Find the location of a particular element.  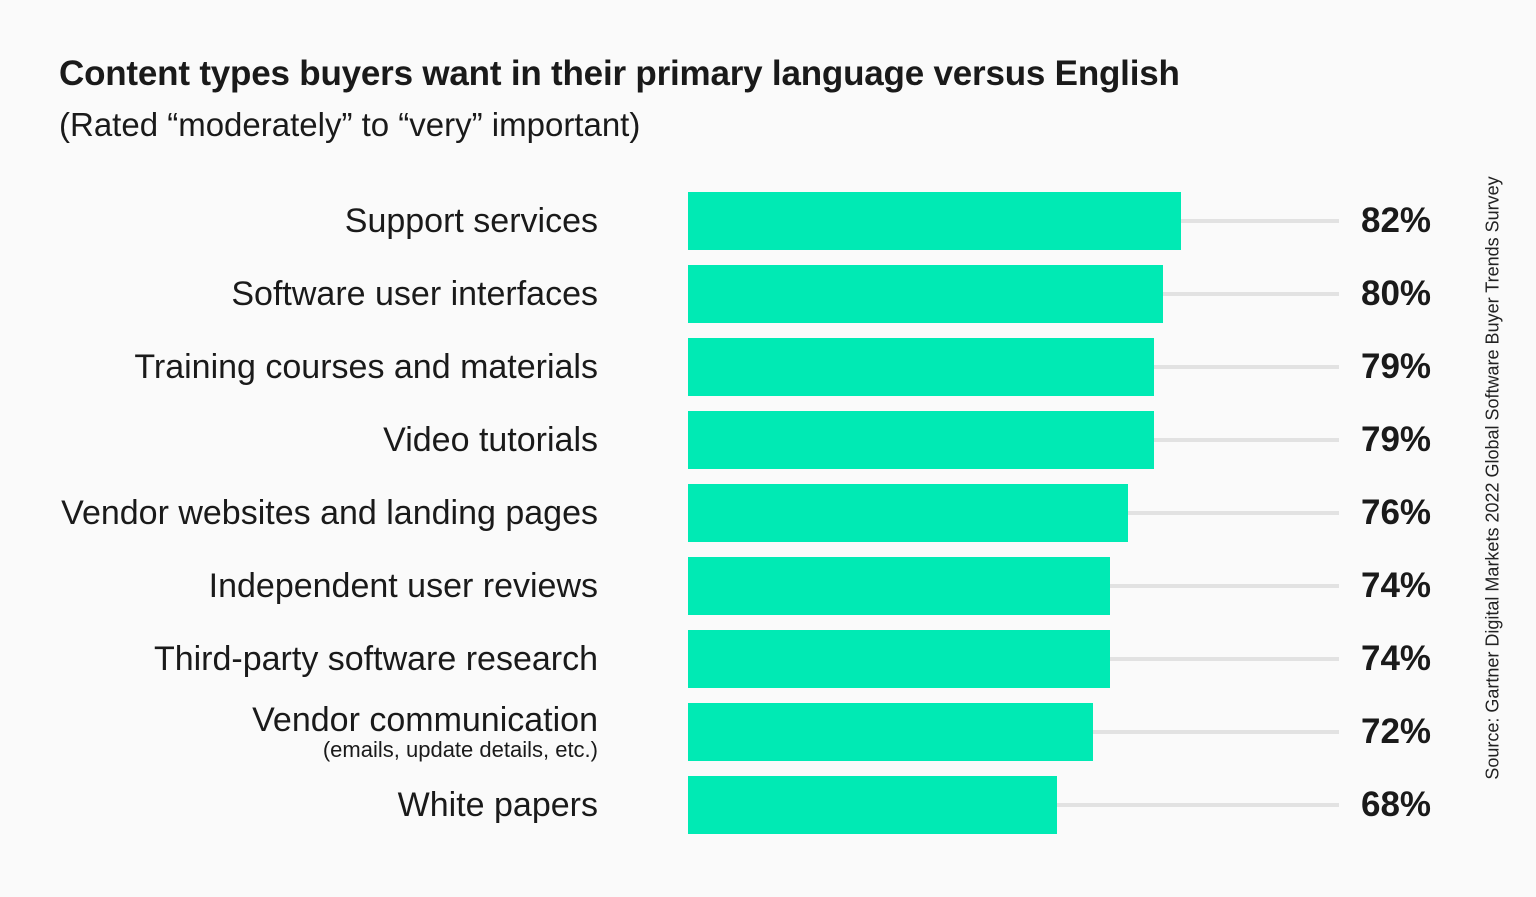

category-label-text: Video tutorials is located at coordinates (490, 440).